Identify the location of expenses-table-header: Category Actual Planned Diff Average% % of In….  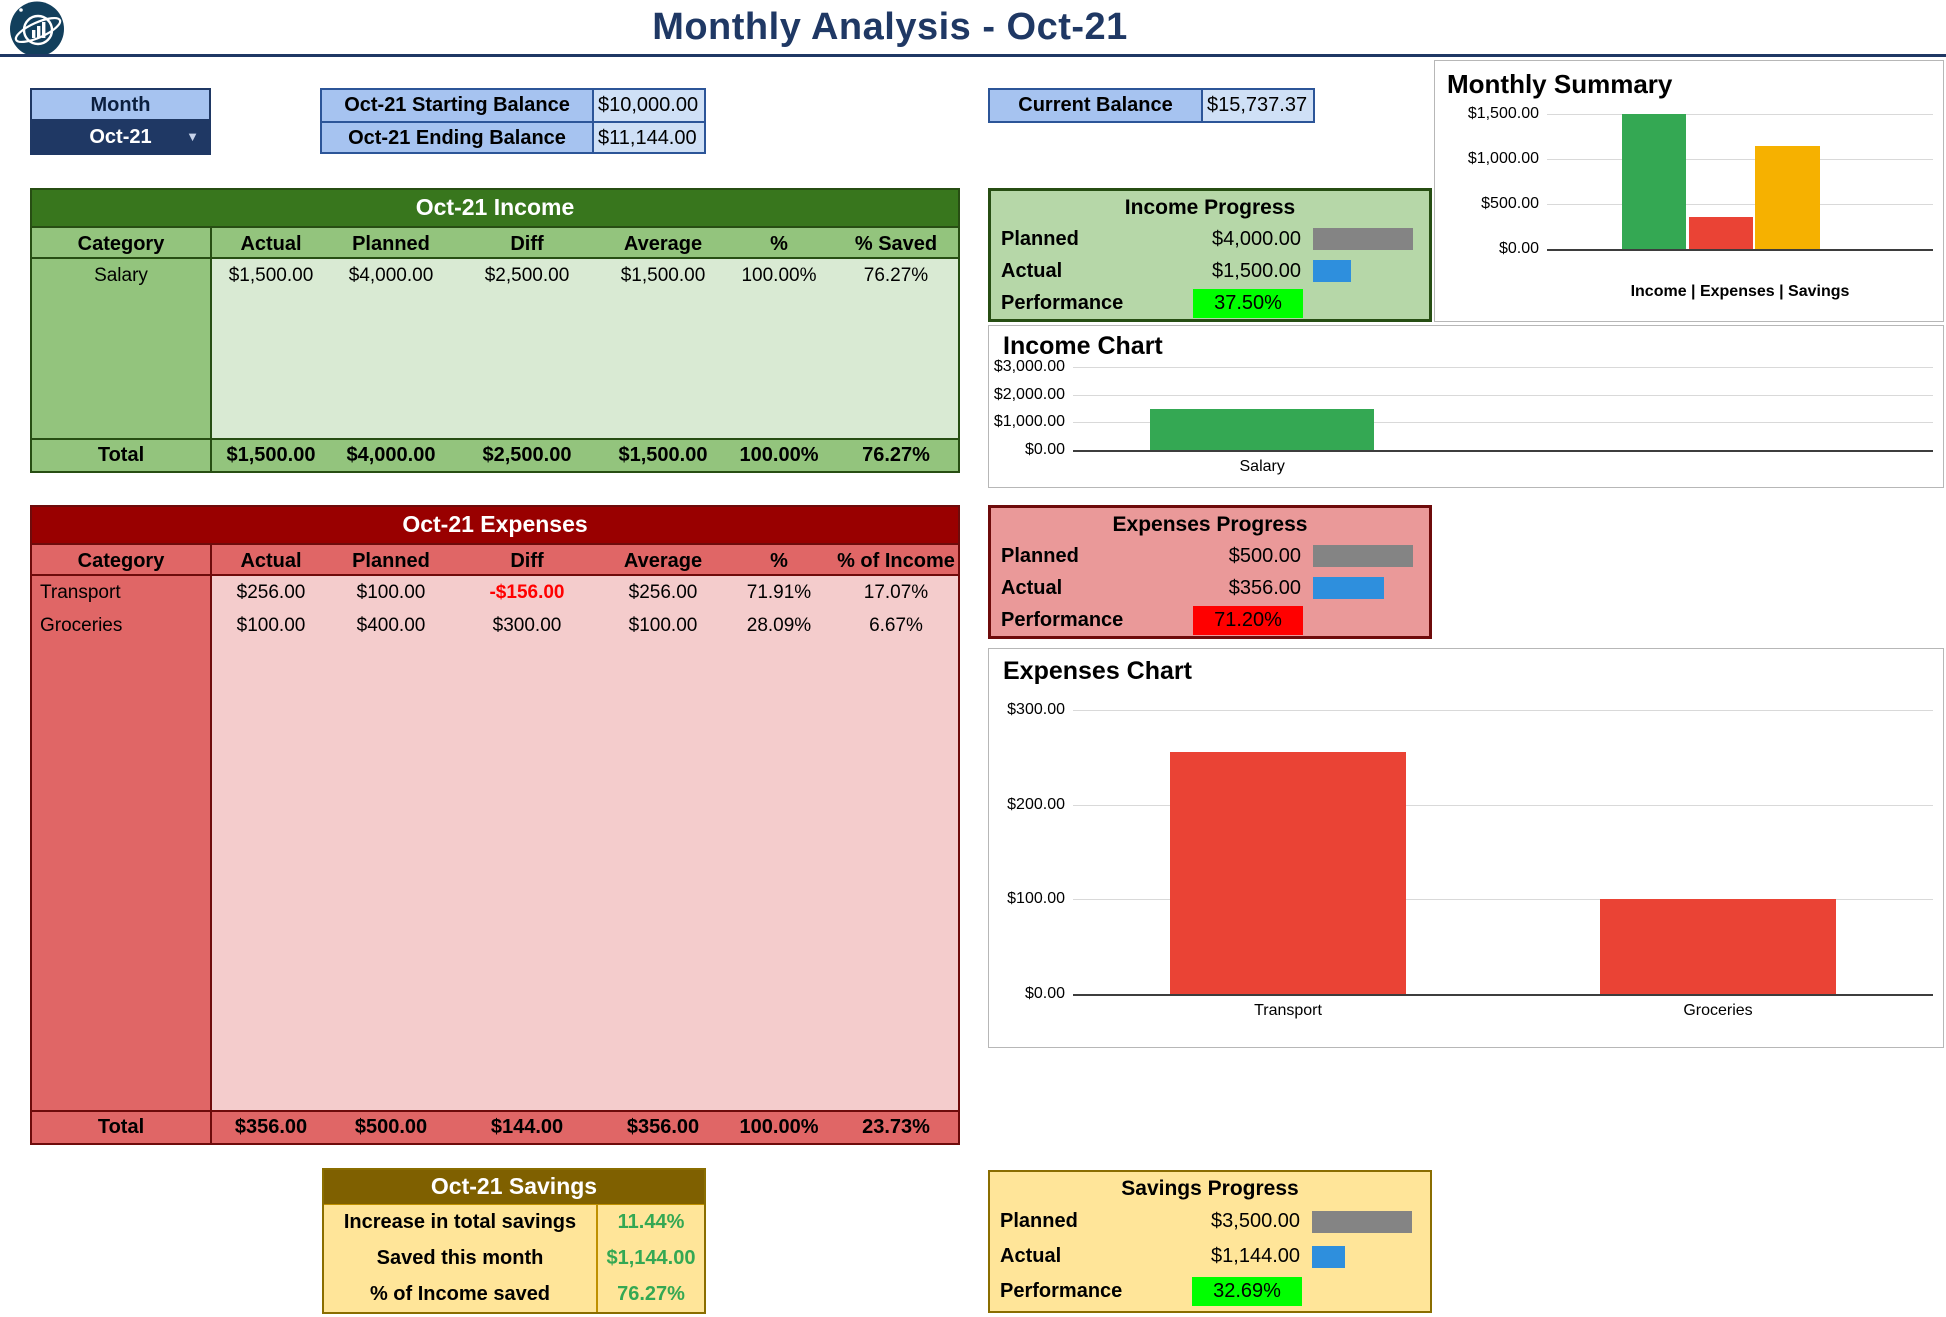
(495, 560).